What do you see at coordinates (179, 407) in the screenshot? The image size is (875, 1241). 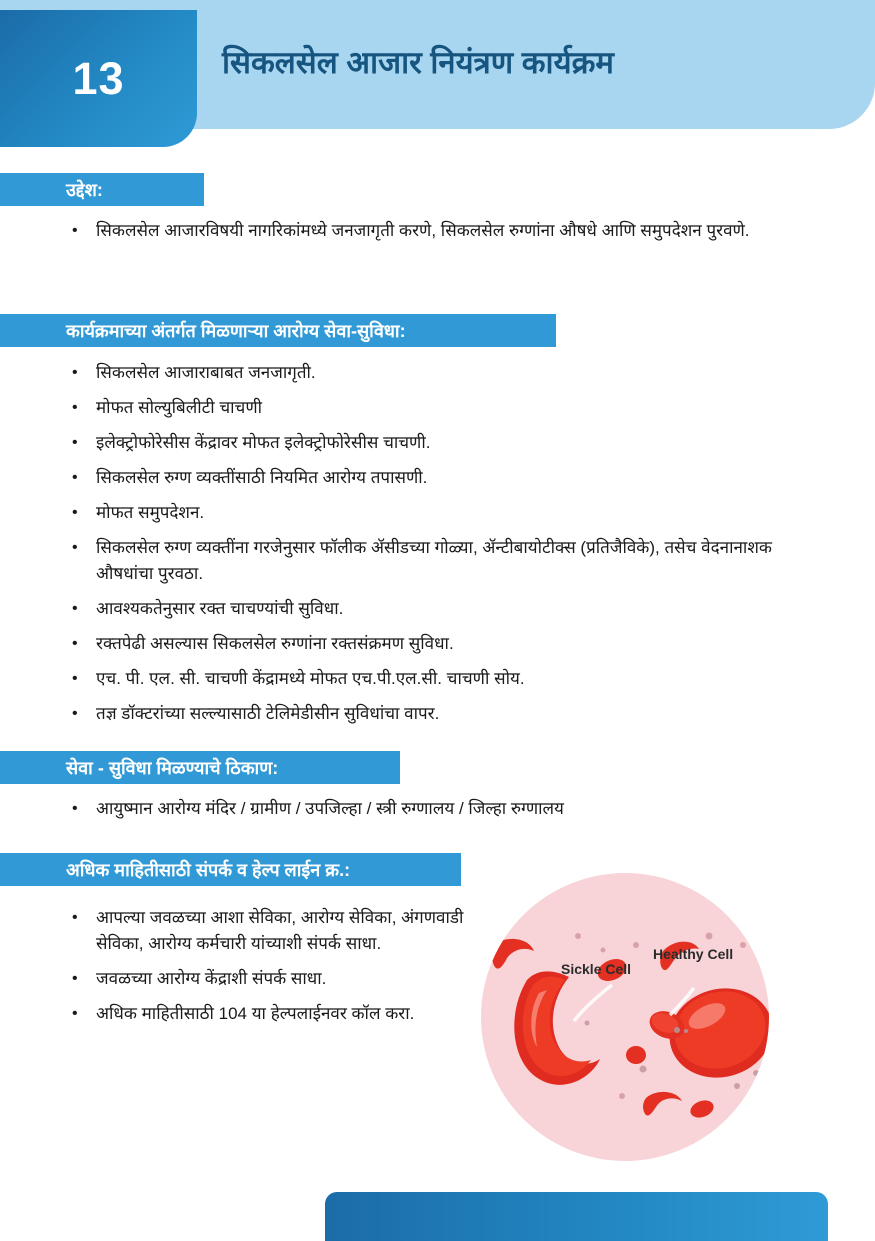 I see `list-item-text: मोफत सोल्युबिलीटी चाचणी` at bounding box center [179, 407].